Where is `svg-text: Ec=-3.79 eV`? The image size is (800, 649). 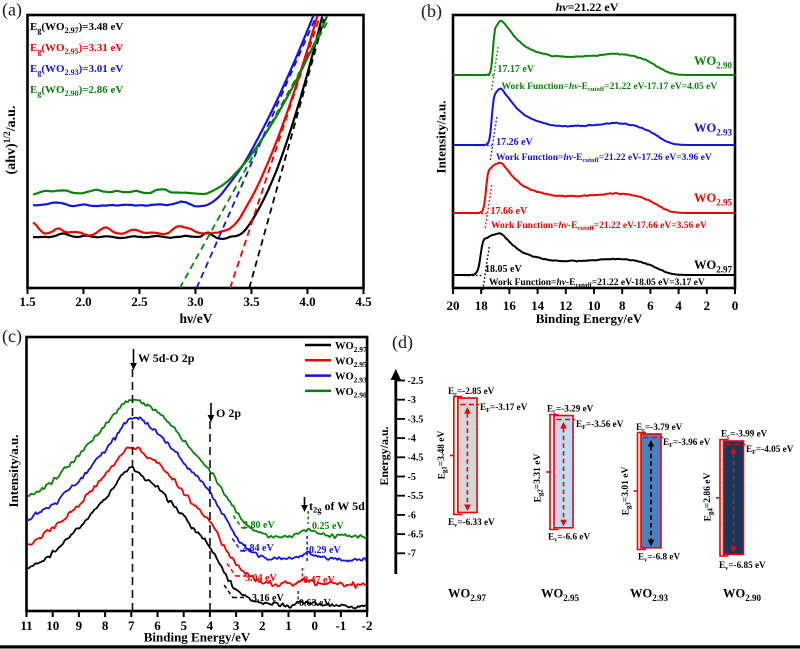
svg-text: Ec=-3.79 eV is located at coordinates (659, 428).